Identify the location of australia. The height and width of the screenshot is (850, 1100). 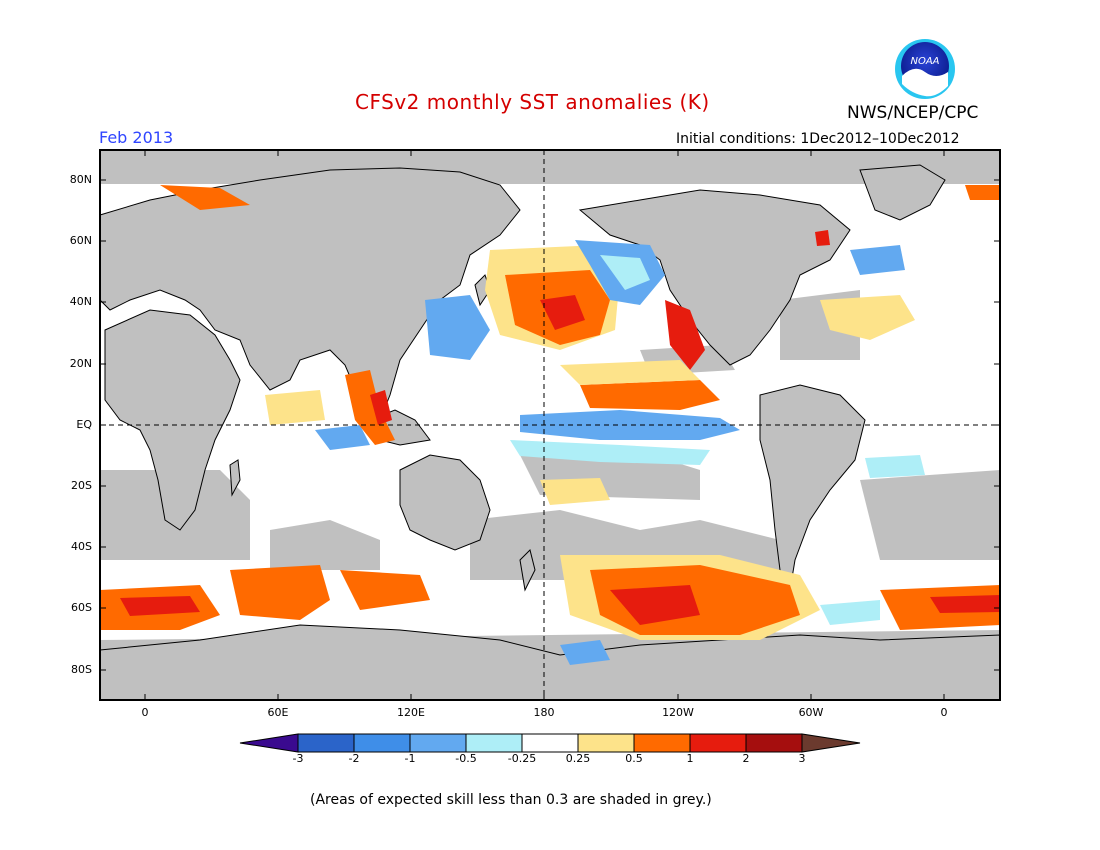
(445, 502).